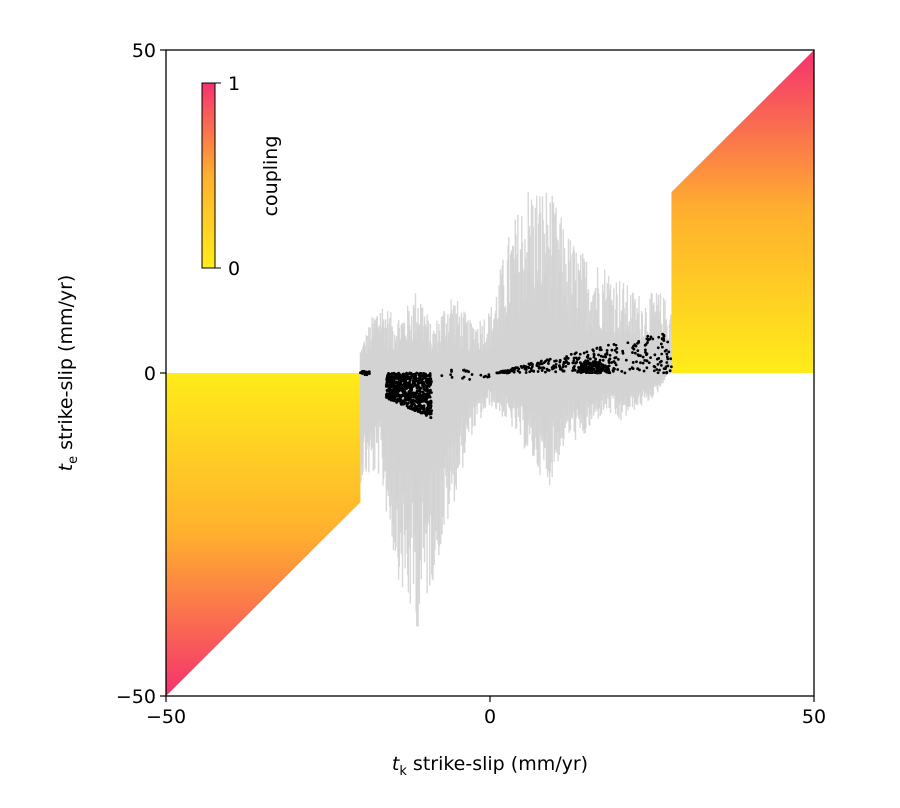  What do you see at coordinates (234, 84) in the screenshot?
I see `colorbar-tick-label-1: 1` at bounding box center [234, 84].